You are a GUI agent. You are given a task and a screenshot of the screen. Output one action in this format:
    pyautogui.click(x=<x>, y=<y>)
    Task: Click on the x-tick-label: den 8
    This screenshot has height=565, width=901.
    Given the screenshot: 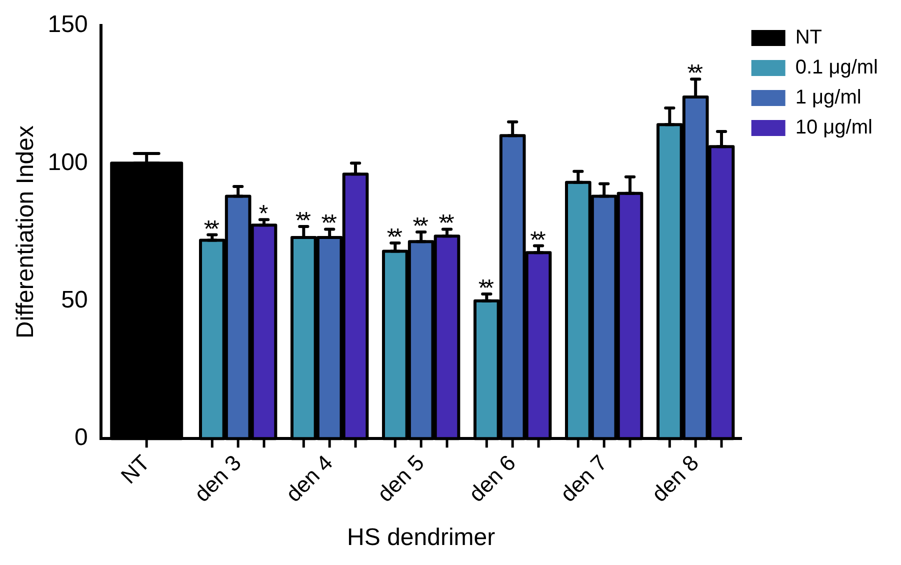 What is the action you would take?
    pyautogui.click(x=675, y=478)
    